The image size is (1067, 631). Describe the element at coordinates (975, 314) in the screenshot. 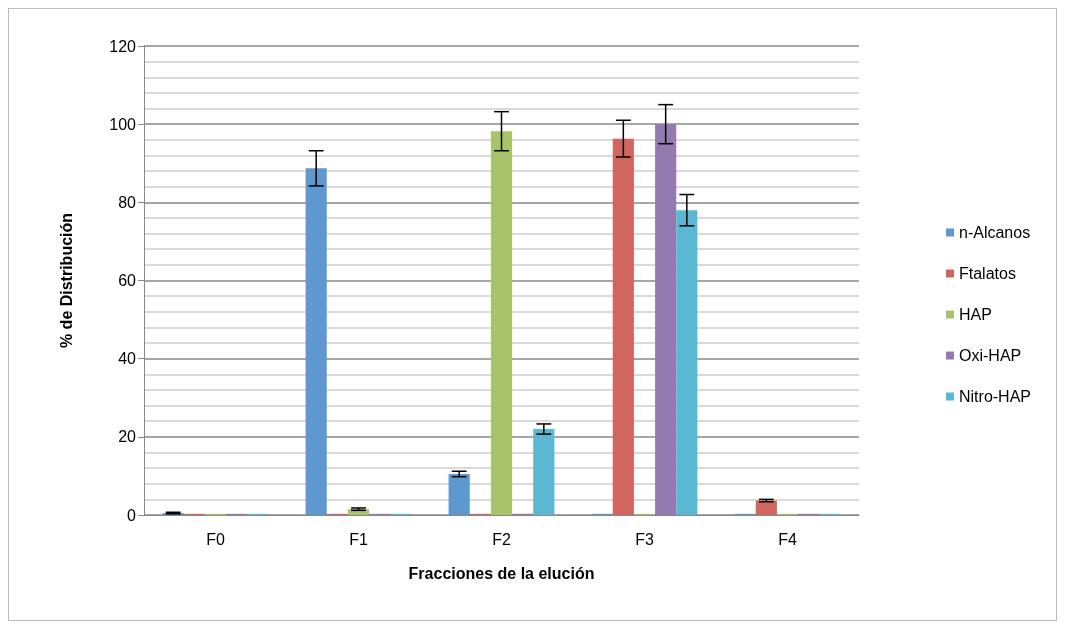

I see `legend-label: HAP` at that location.